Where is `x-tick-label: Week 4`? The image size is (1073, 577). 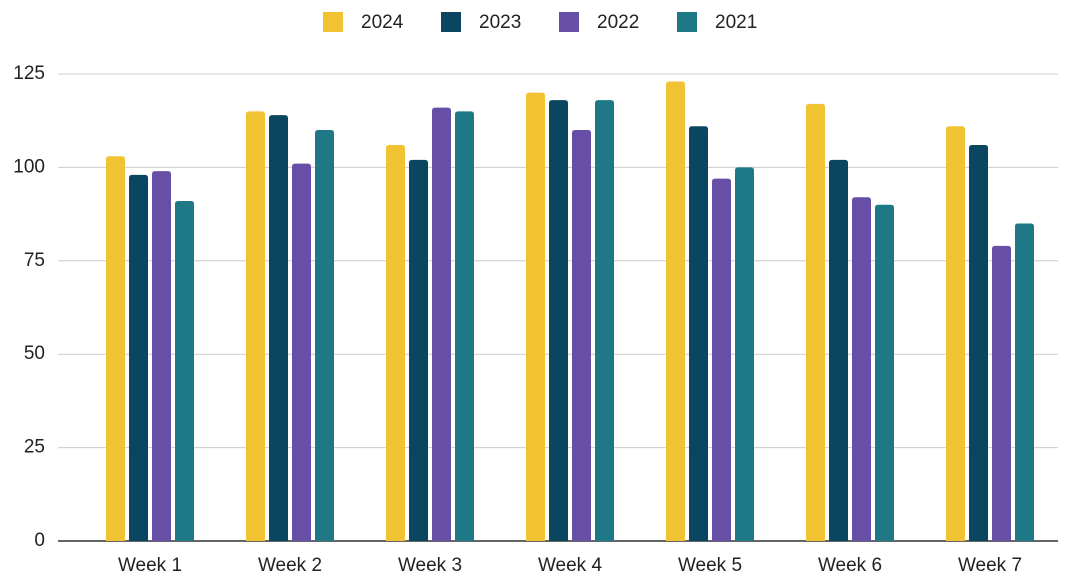
x-tick-label: Week 4 is located at coordinates (570, 565).